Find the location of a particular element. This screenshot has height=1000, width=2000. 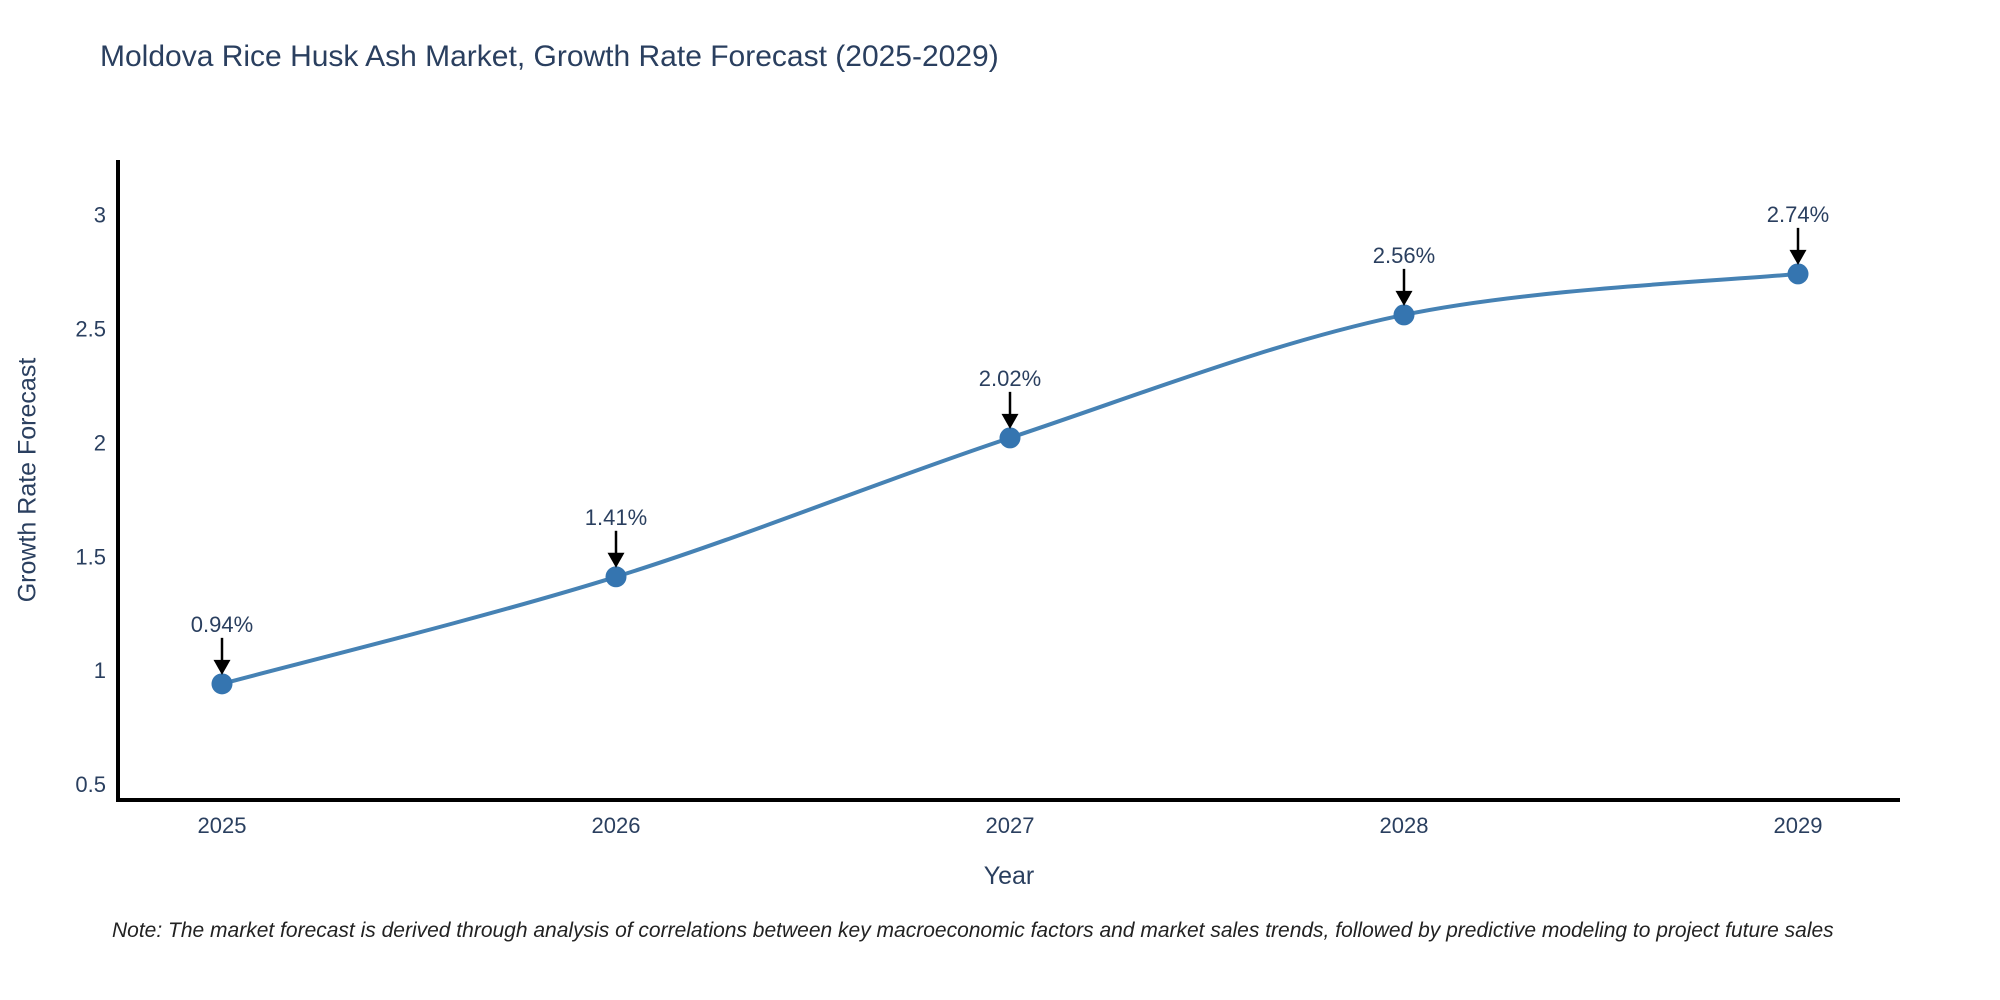

x-tick-label: 2028 is located at coordinates (1404, 825).